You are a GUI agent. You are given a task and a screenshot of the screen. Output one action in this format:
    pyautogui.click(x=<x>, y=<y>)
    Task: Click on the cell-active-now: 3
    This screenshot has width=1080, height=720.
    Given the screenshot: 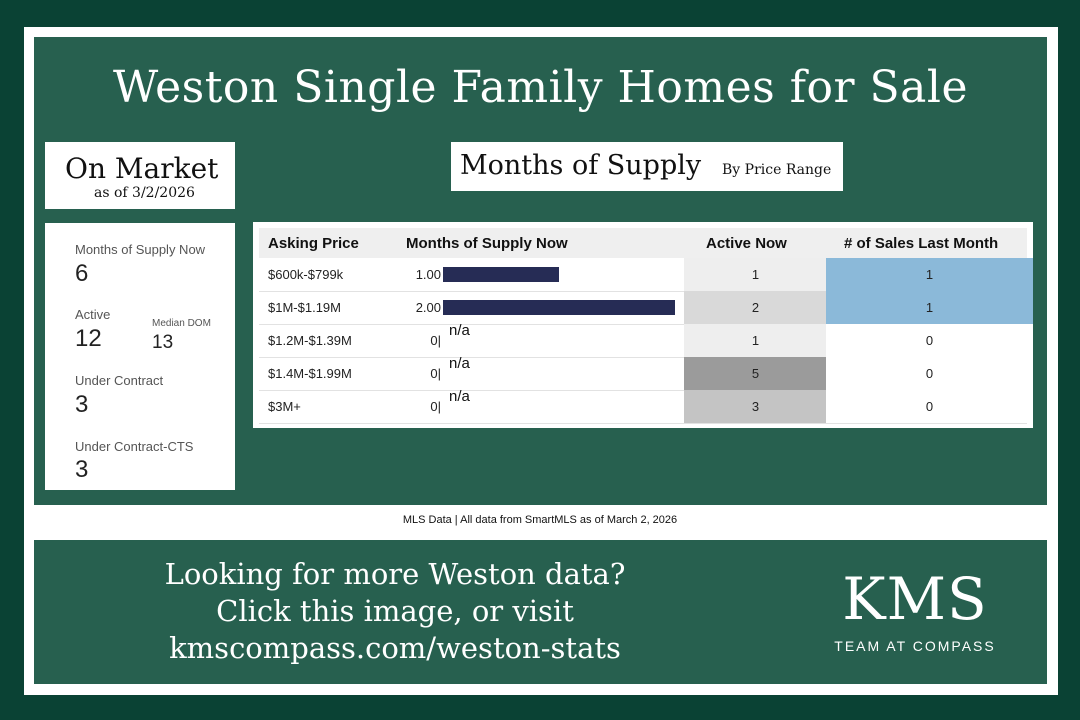 What is the action you would take?
    pyautogui.click(x=755, y=406)
    